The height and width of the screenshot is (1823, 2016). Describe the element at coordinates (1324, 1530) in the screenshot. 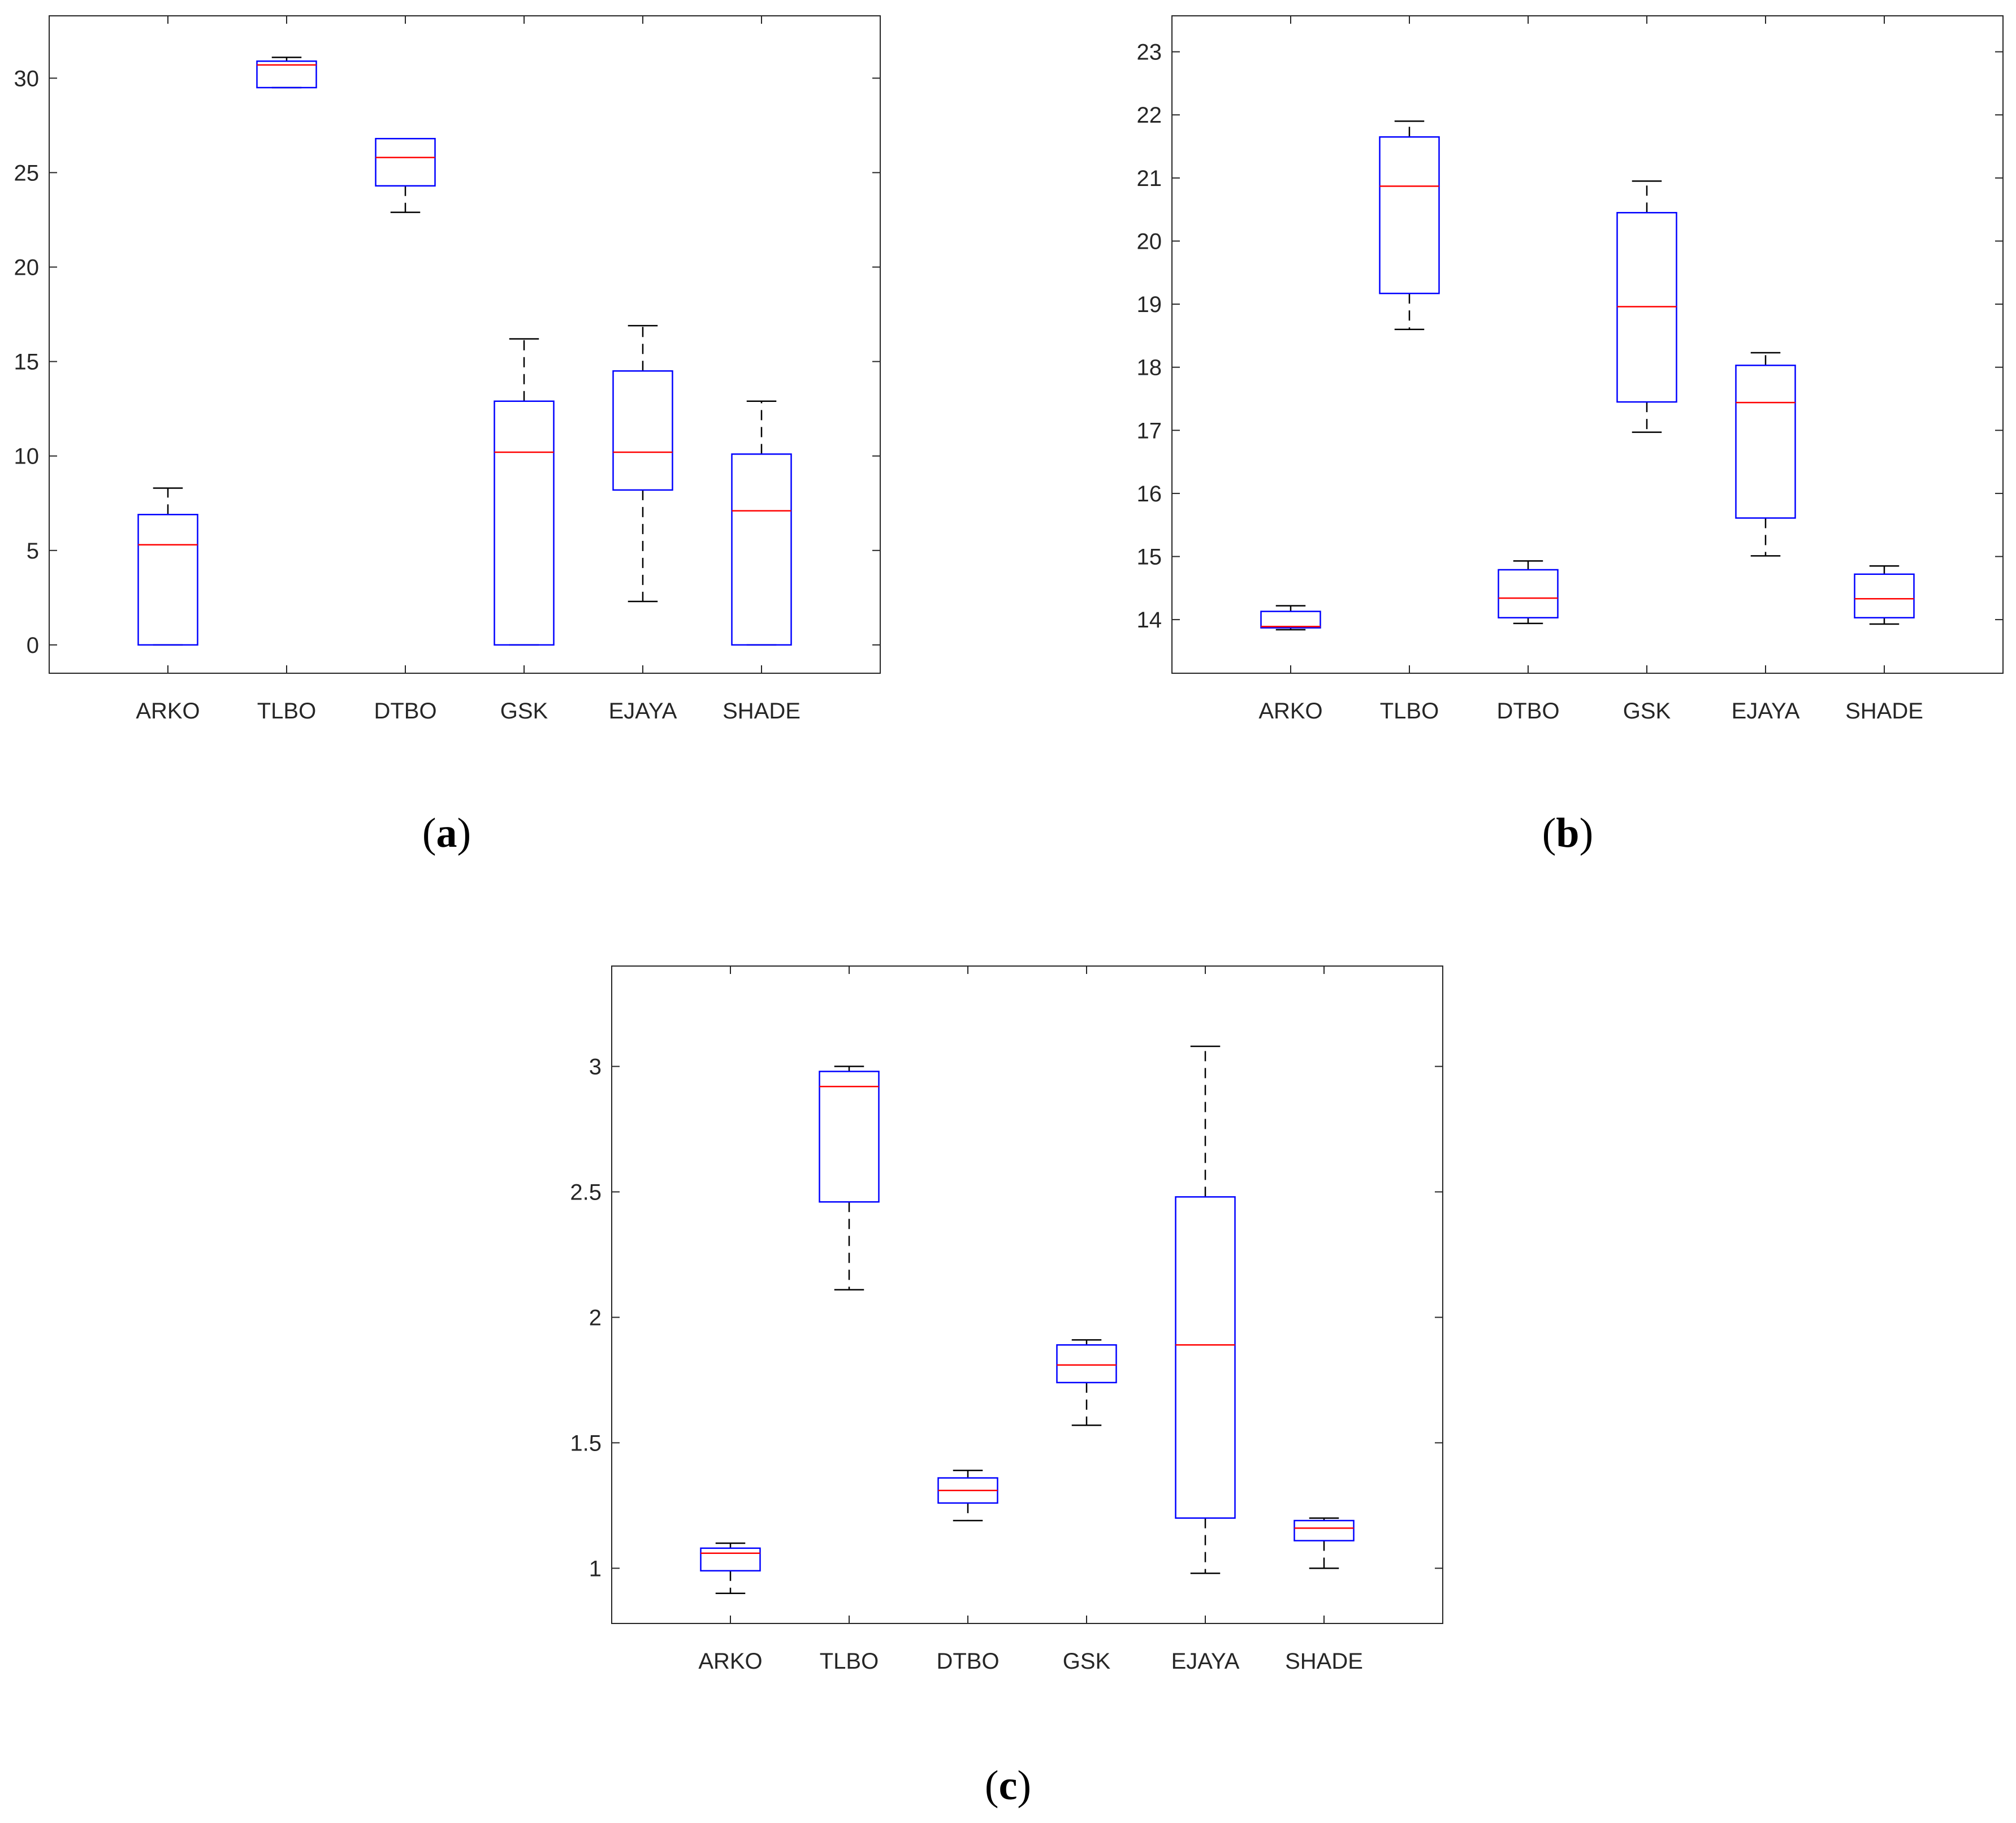

I see `box-c-shade` at that location.